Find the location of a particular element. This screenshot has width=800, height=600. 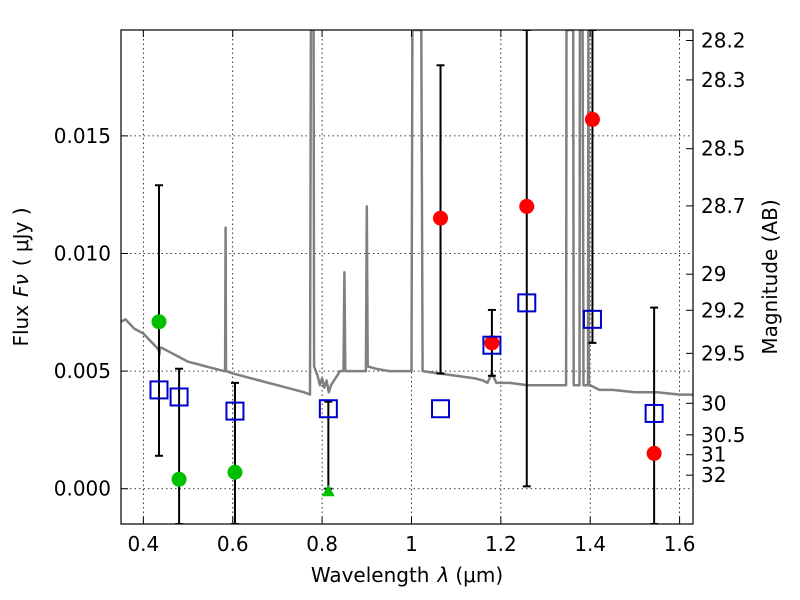

x-tick-label: 1.2 is located at coordinates (501, 544).